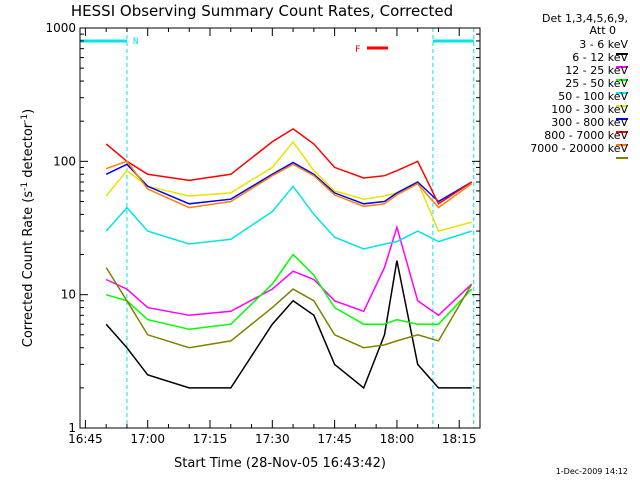 Image resolution: width=640 pixels, height=480 pixels. I want to click on legend-header-line2: Att 0, so click(603, 30).